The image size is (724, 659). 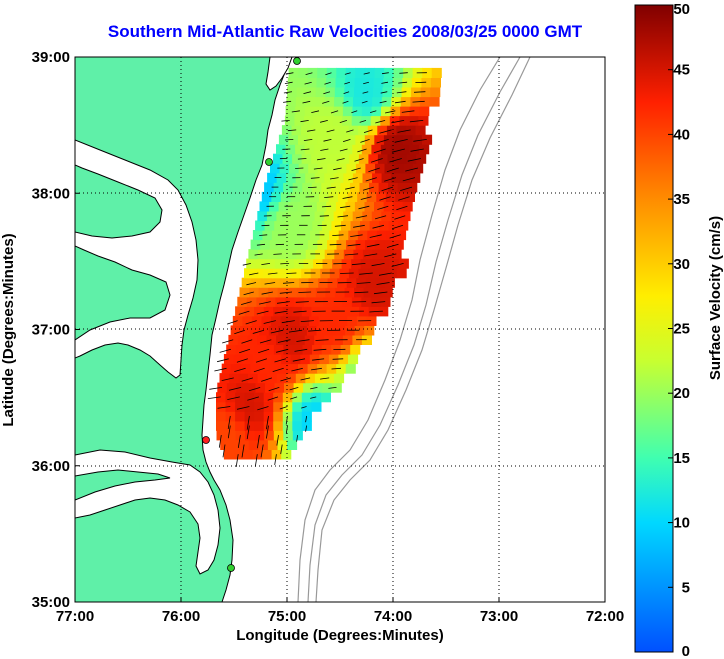 What do you see at coordinates (686, 587) in the screenshot?
I see `colorbar-tick-label: 5` at bounding box center [686, 587].